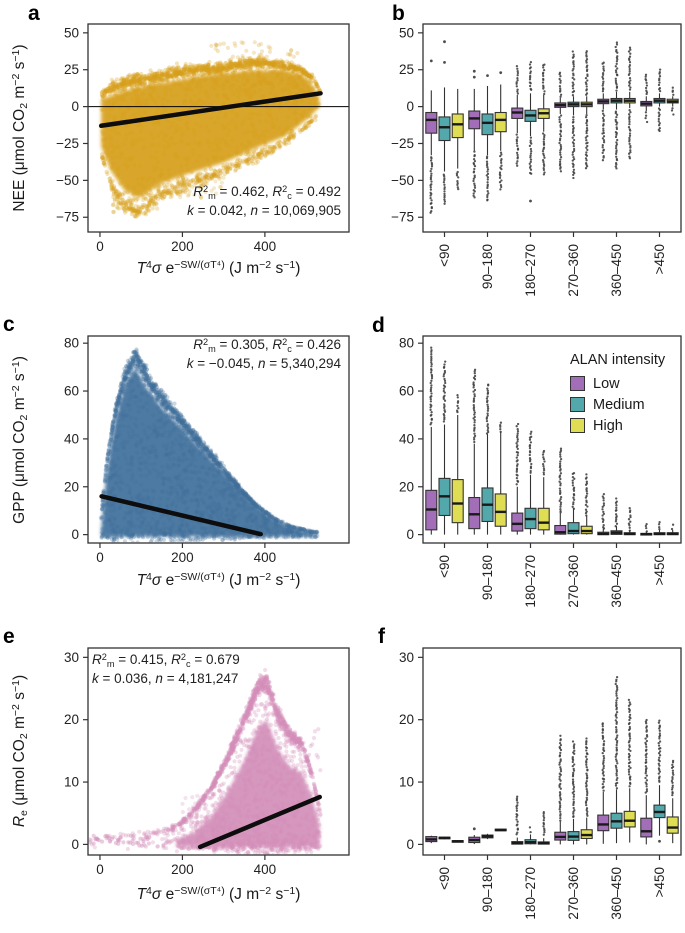 This screenshot has width=685, height=933. What do you see at coordinates (618, 360) in the screenshot?
I see `legend-title: ALAN intensity` at bounding box center [618, 360].